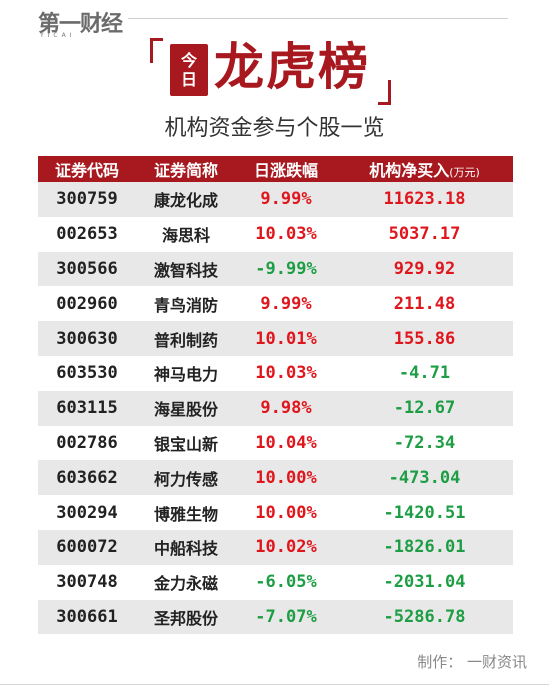  What do you see at coordinates (185, 479) in the screenshot?
I see `cell-name: 柯力传感` at bounding box center [185, 479].